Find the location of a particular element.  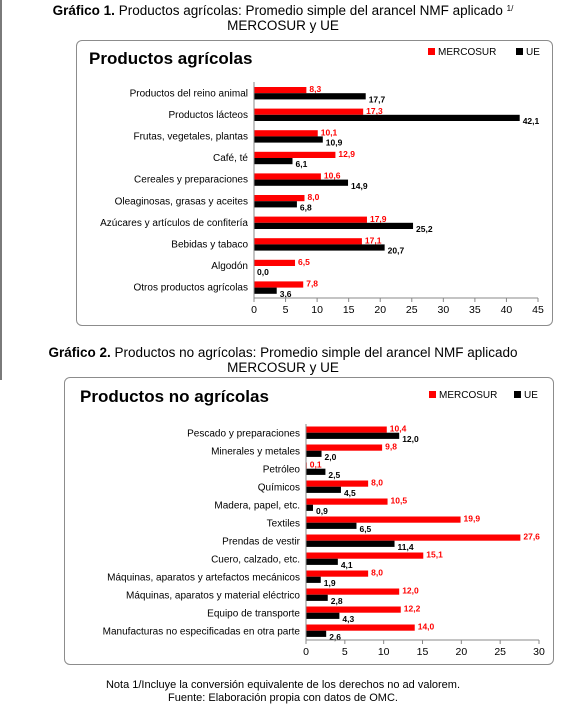

chart2-value-label-ue: 2,5 is located at coordinates (334, 475).